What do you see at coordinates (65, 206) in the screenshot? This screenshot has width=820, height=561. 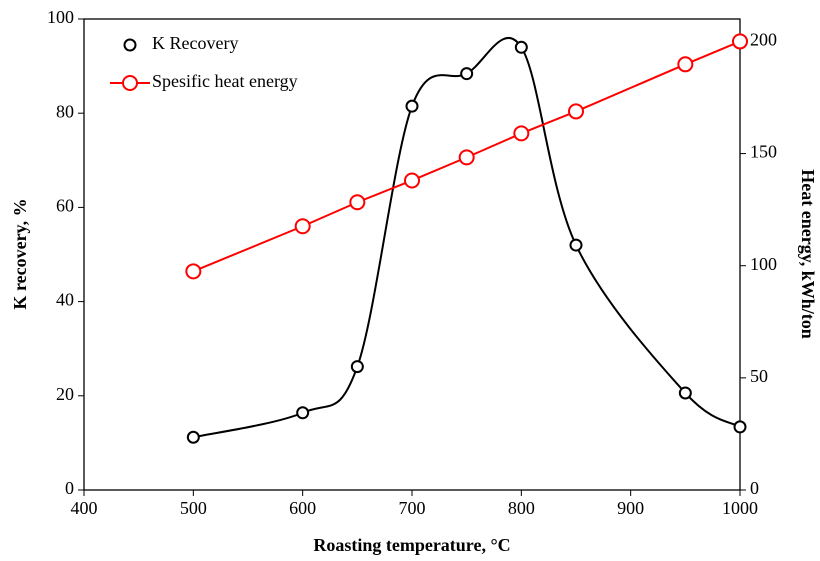 I see `y-tick-label: 60` at bounding box center [65, 206].